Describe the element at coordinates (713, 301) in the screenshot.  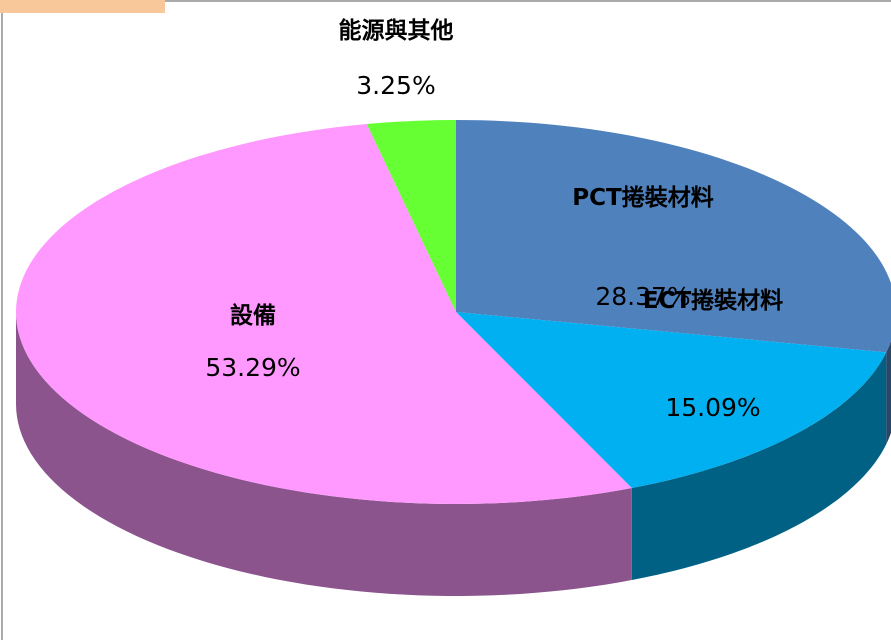
I see `slice-label: ECT捲裝材料` at that location.